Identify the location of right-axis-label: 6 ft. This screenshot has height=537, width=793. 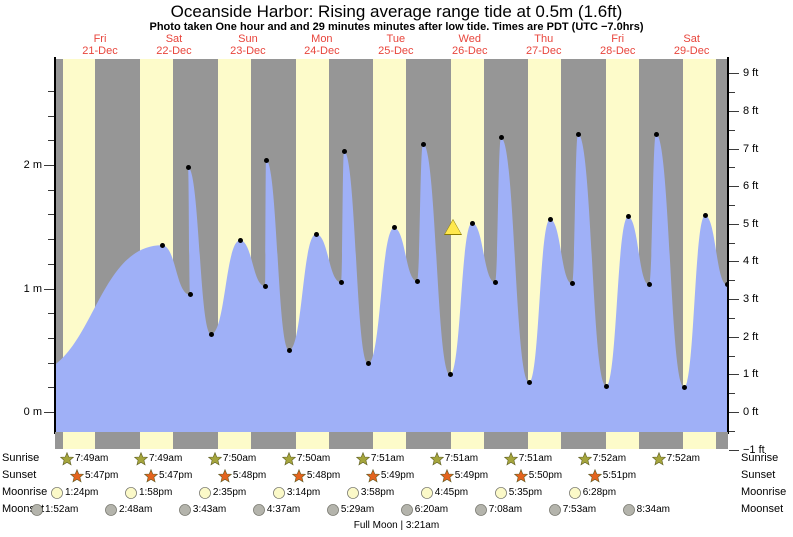
(751, 186).